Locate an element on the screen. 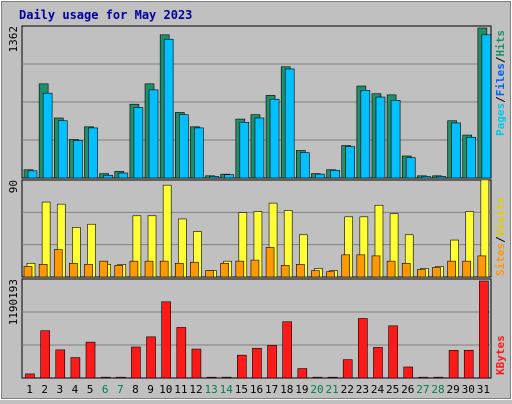 The height and width of the screenshot is (404, 512). x-tick-label: 3 is located at coordinates (60, 389).